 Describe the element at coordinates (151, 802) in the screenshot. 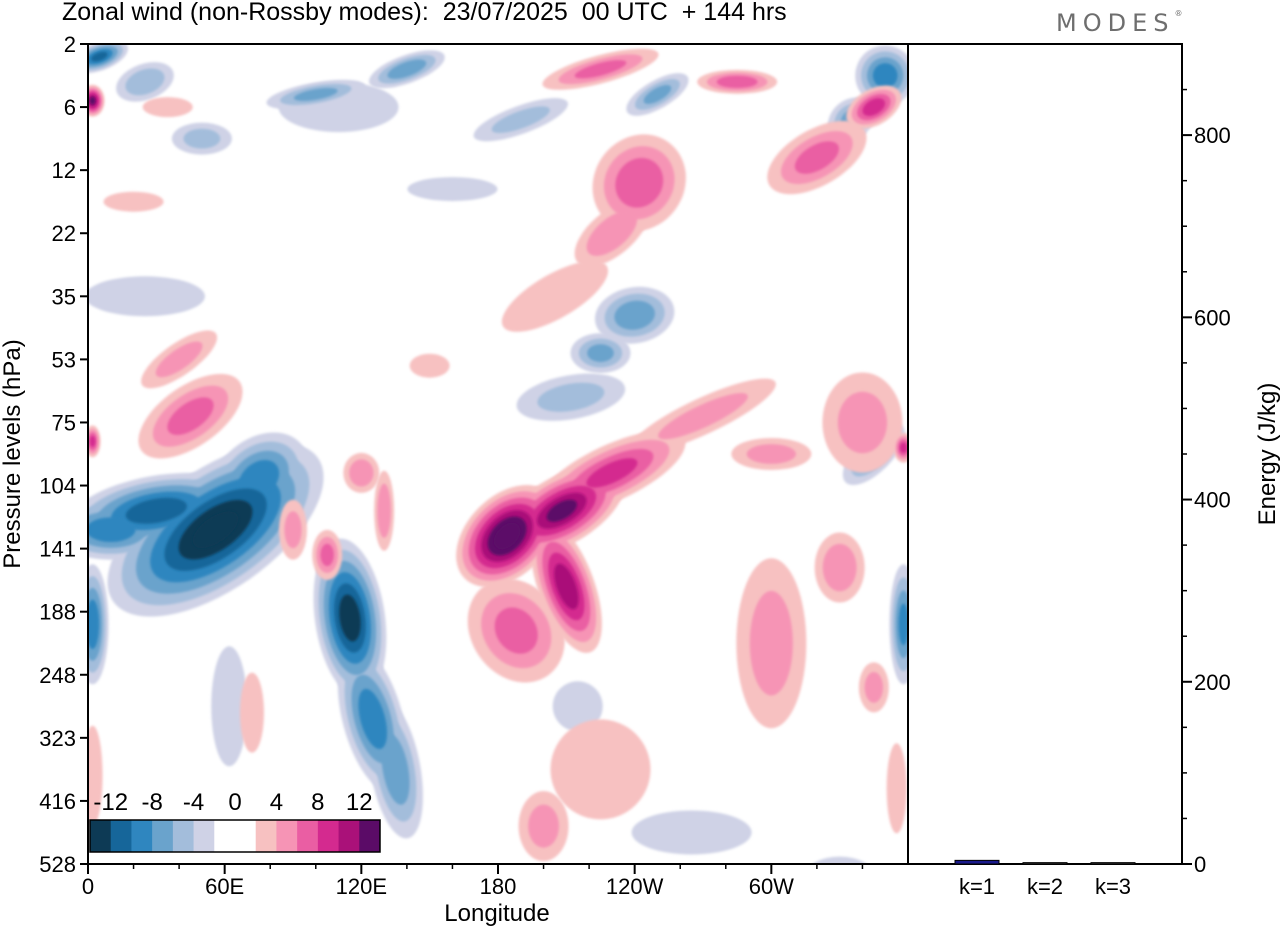

I see `colorbar-label: -8` at that location.